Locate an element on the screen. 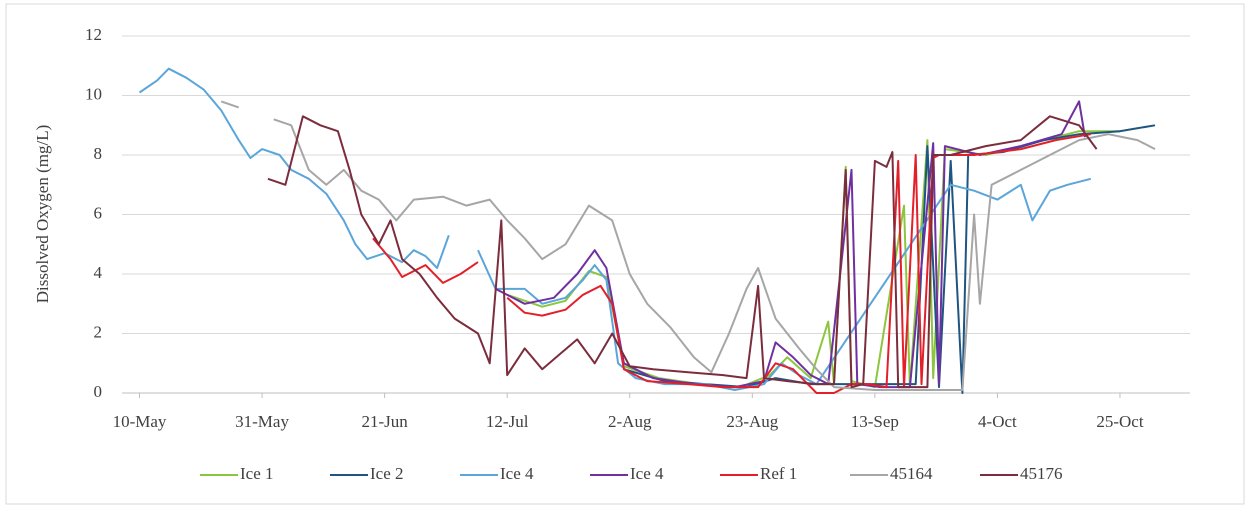  y-tick-label: 4 is located at coordinates (98, 272).